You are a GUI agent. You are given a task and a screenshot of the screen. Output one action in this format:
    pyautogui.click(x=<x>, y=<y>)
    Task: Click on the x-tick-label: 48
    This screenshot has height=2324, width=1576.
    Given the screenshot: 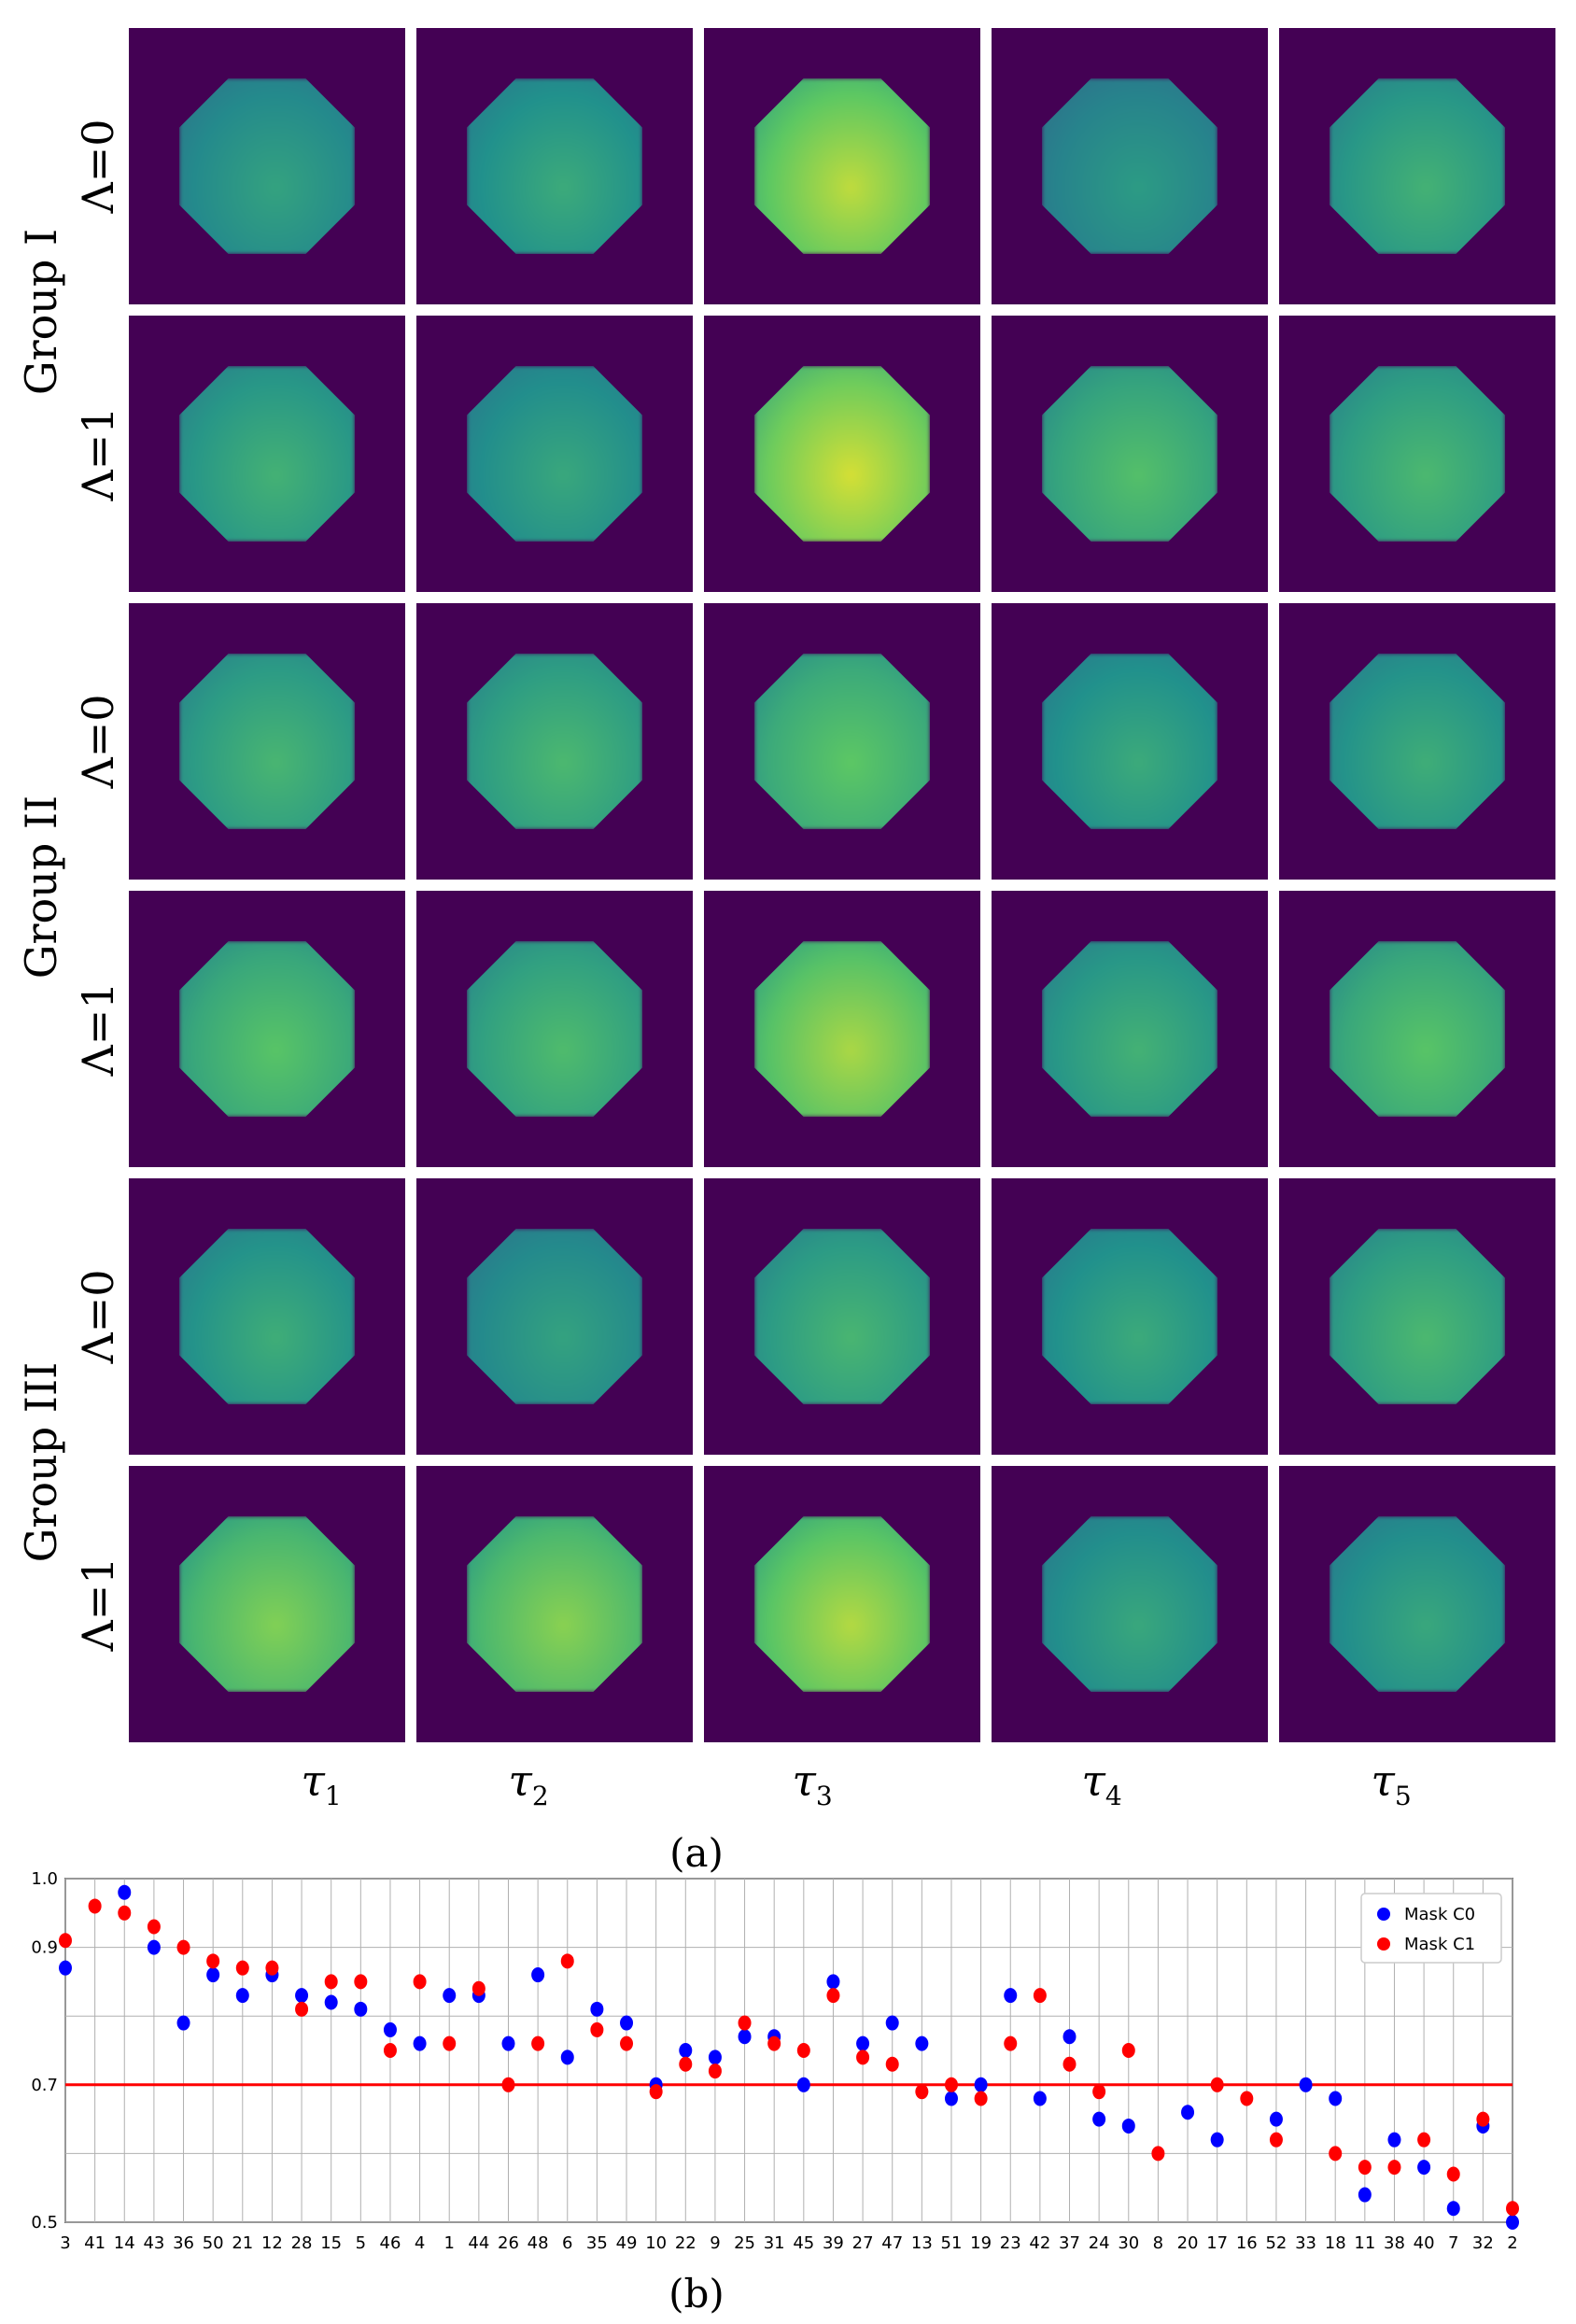 What is the action you would take?
    pyautogui.click(x=538, y=2243)
    